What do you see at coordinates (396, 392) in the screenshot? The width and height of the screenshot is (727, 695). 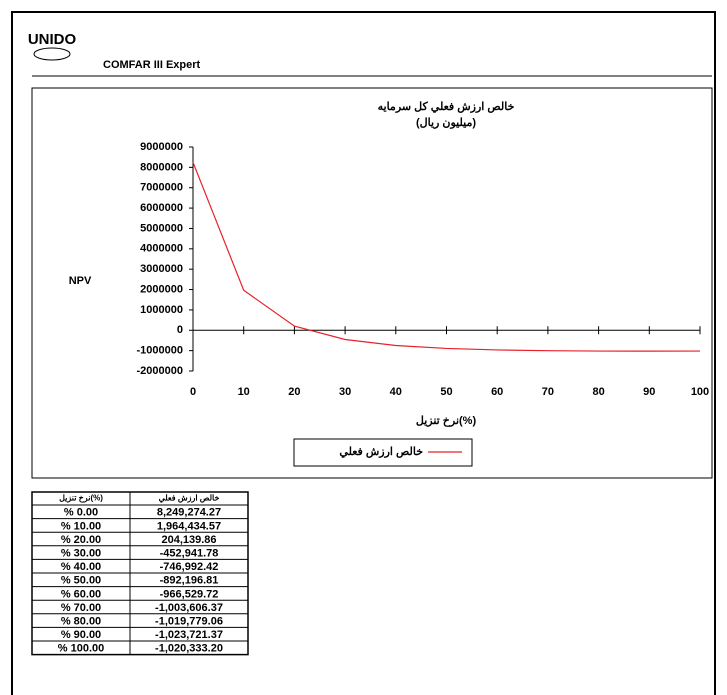 I see `x-tick-label: 40` at bounding box center [396, 392].